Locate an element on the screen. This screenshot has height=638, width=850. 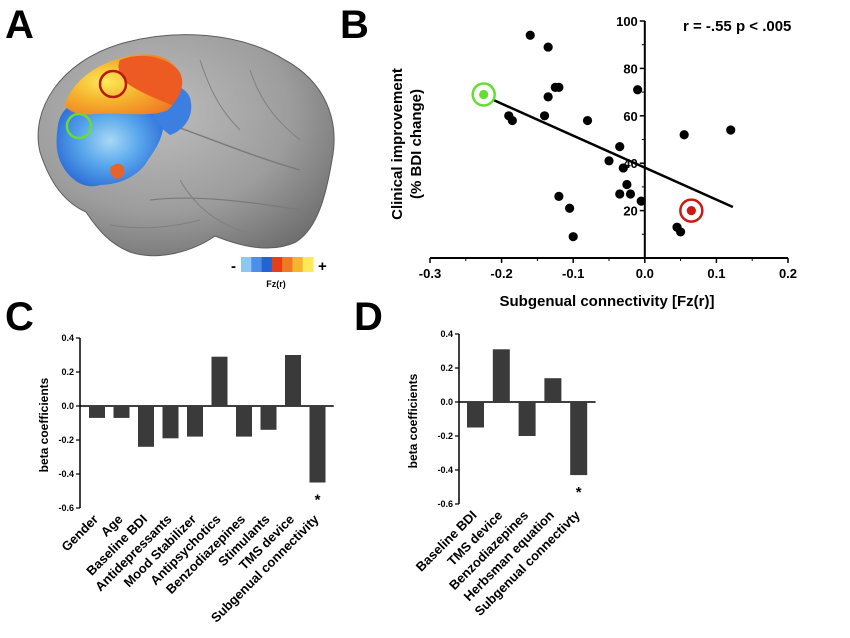
b-y-tick-label: 80 is located at coordinates (630, 68).